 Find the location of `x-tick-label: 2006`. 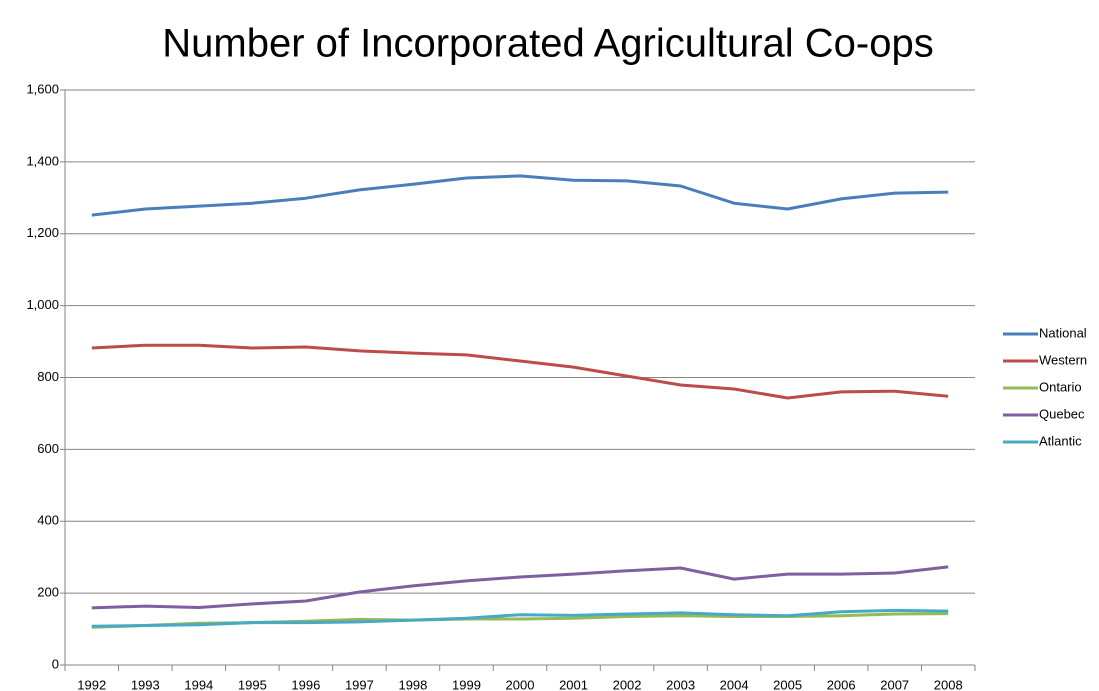

x-tick-label: 2006 is located at coordinates (841, 684).